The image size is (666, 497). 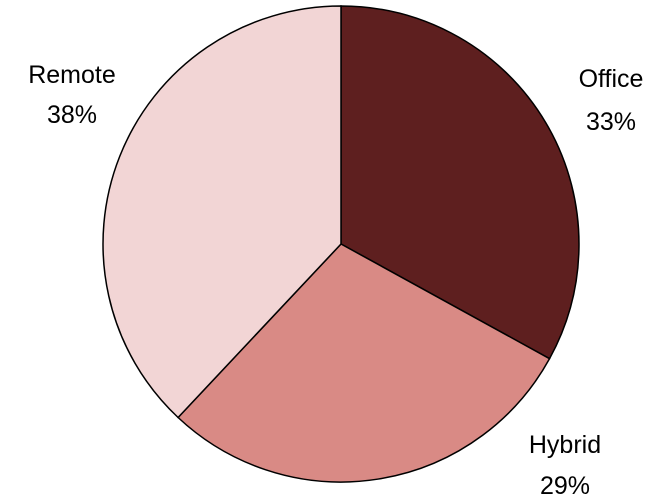 What do you see at coordinates (611, 79) in the screenshot?
I see `slice-label-office: Office` at bounding box center [611, 79].